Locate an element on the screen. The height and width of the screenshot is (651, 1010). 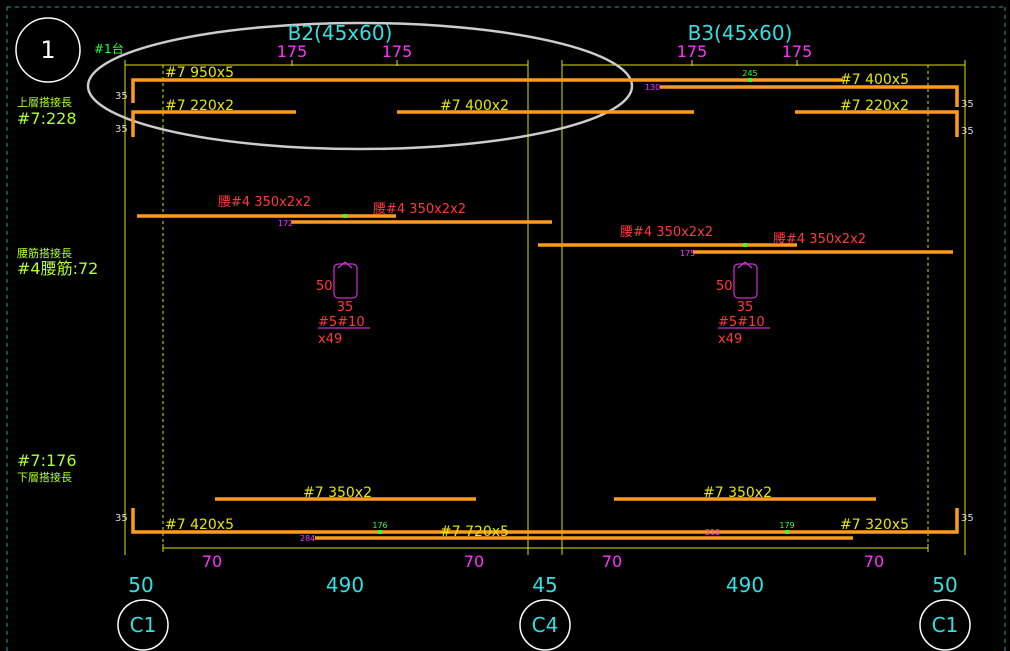
start-label: 130 is located at coordinates (652, 87).